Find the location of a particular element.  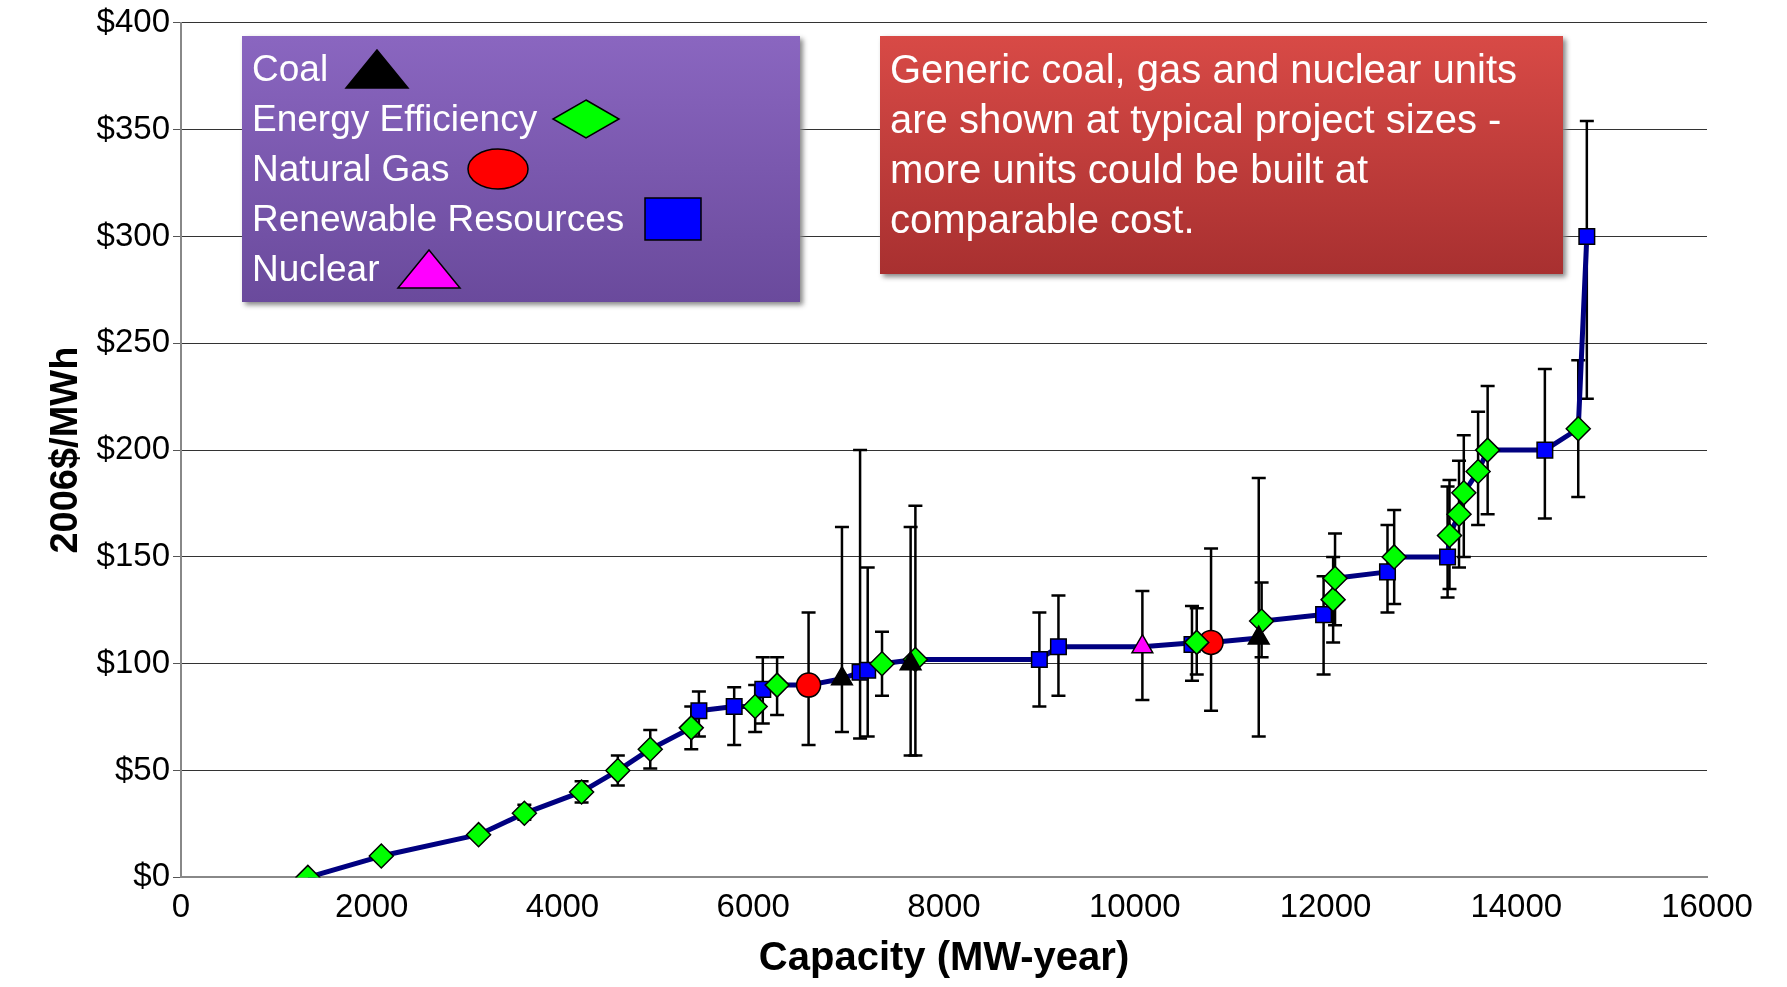

y-tick-label: $350 is located at coordinates (133, 127).